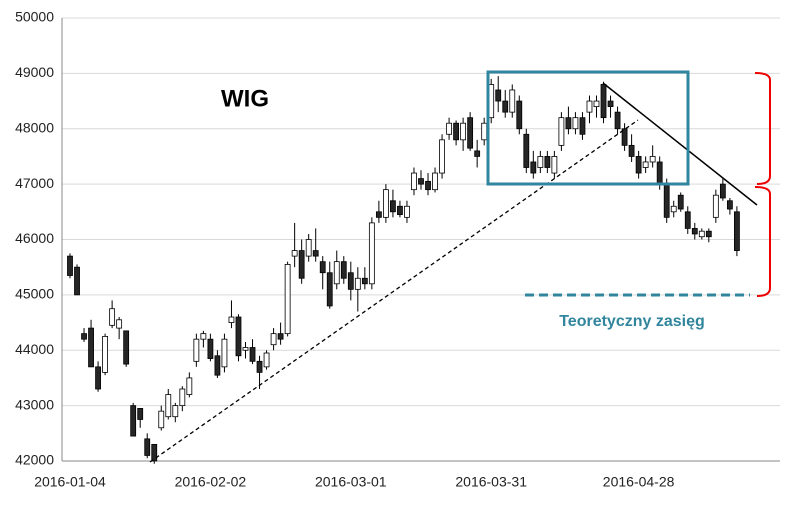 This screenshot has width=800, height=509. Describe the element at coordinates (491, 482) in the screenshot. I see `x-tick-label: 2016-03-31` at that location.